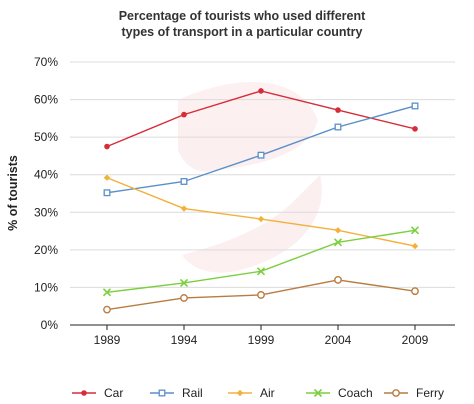  I want to click on legend-item-car: Car, so click(97, 393).